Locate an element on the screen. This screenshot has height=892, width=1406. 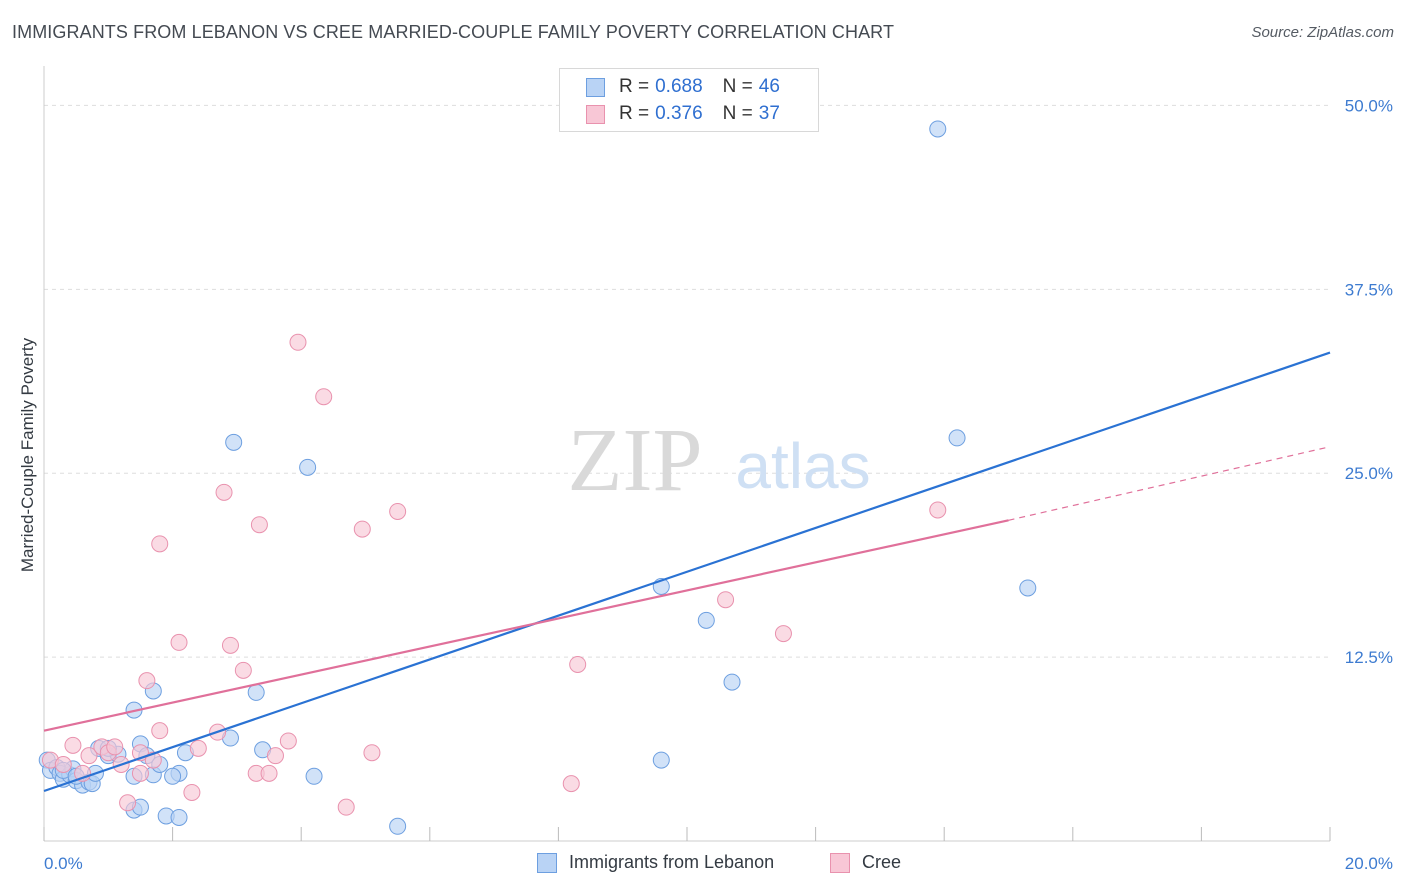
bottom-legend-lebanon: Immigrants from Lebanon is located at coordinates (655, 862).